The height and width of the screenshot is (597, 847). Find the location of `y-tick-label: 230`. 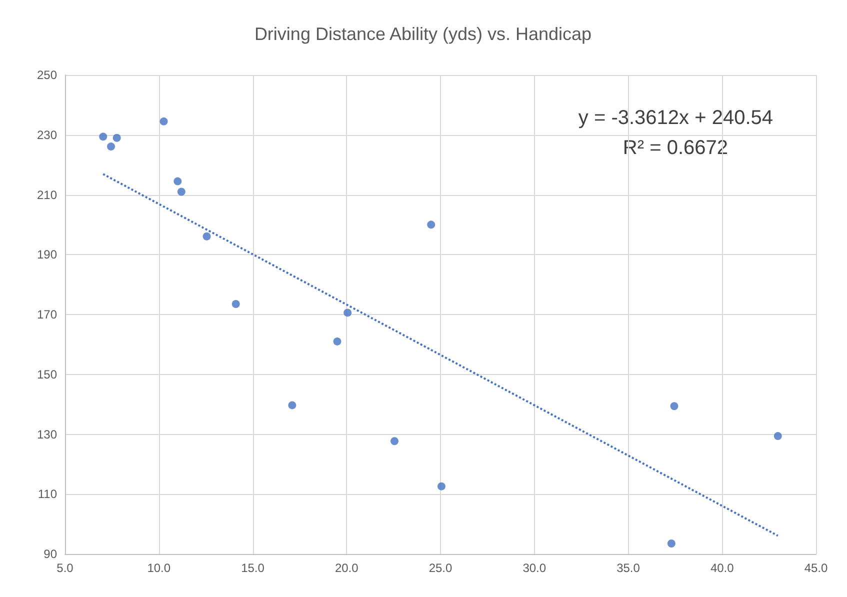

y-tick-label: 230 is located at coordinates (47, 135).